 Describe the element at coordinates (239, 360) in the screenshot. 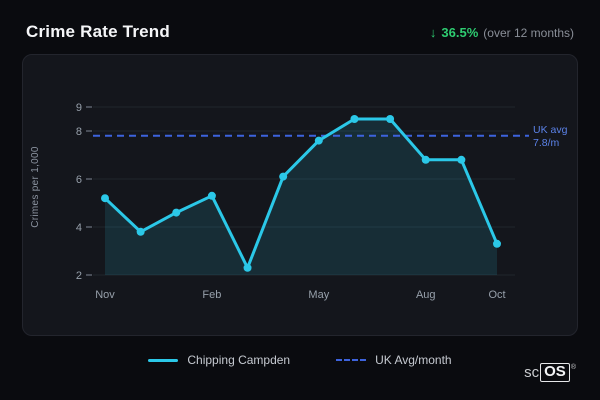

I see `legend-label: Chipping Campden` at that location.